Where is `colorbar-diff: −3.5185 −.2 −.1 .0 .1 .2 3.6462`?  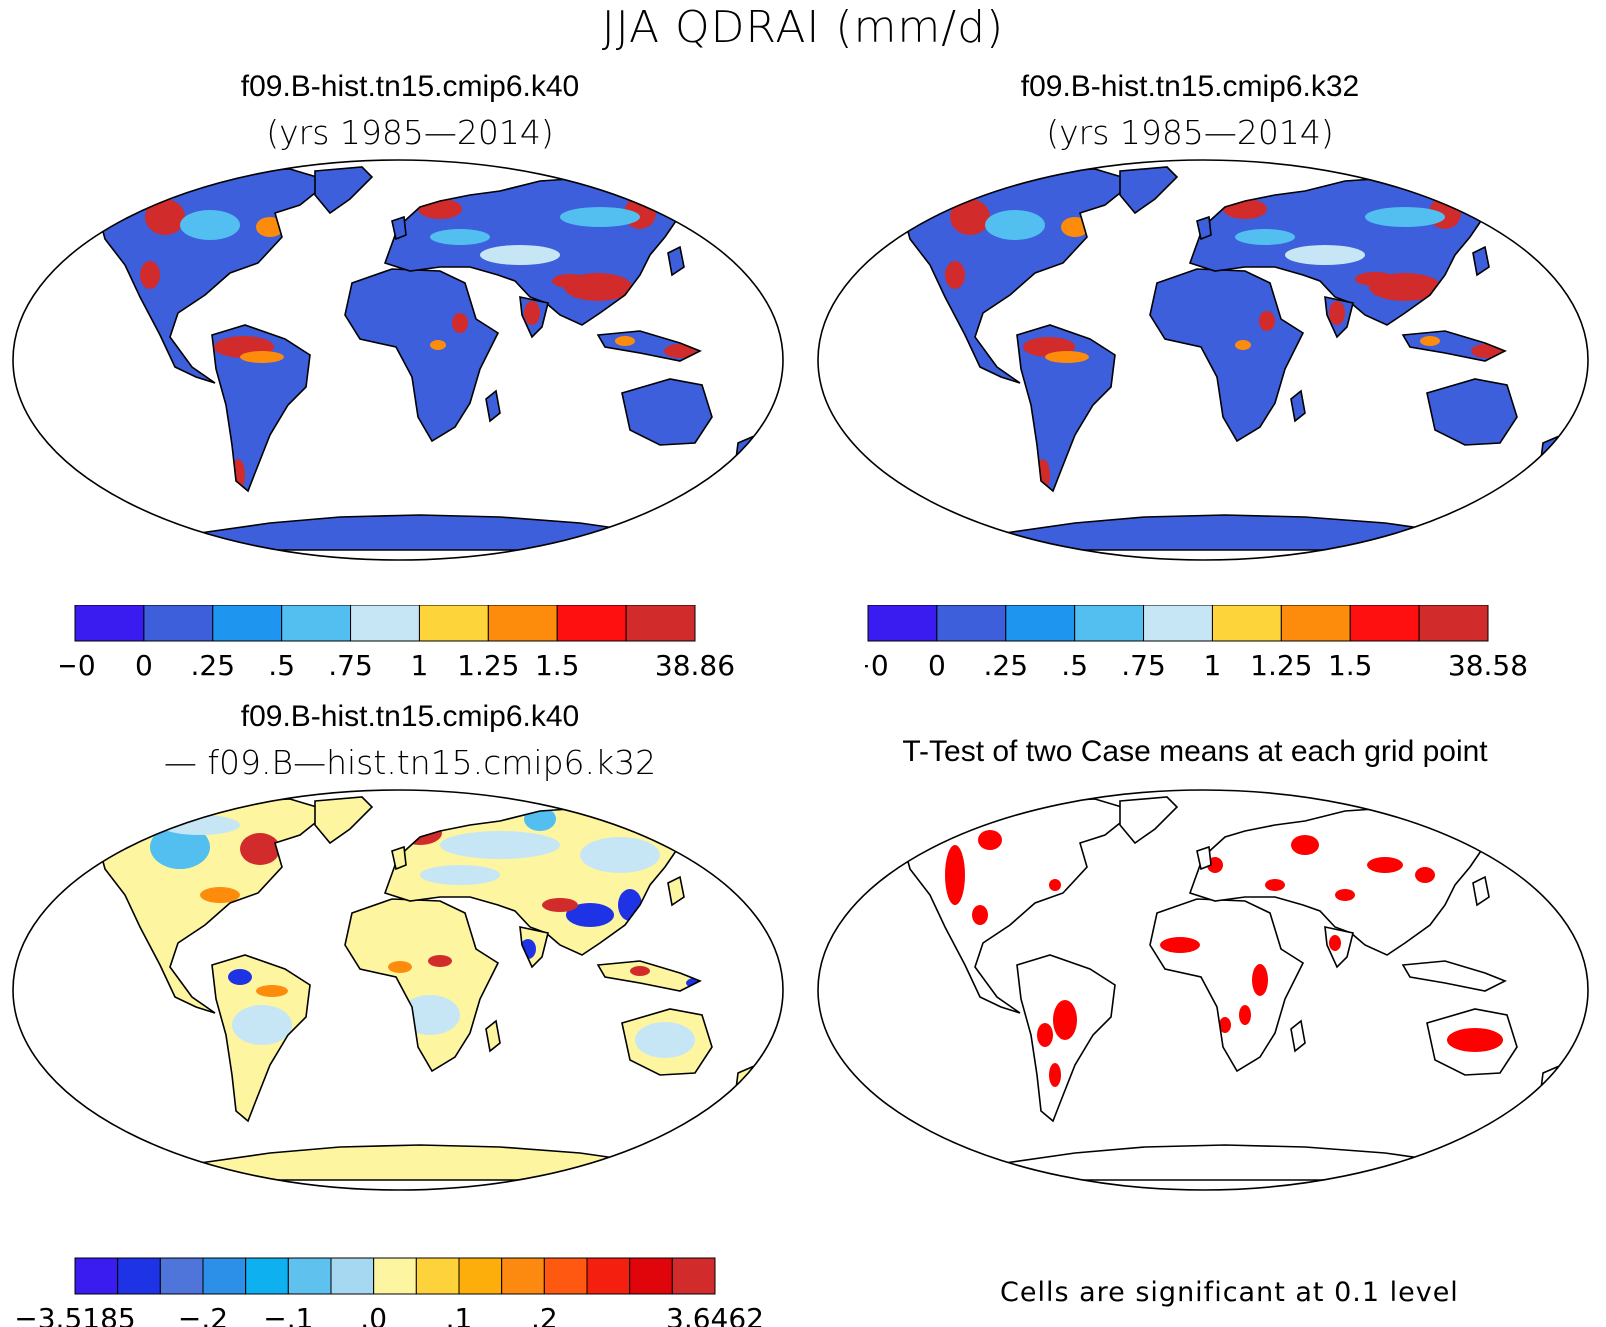
colorbar-diff: −3.5185 −.2 −.1 .0 .1 .2 3.6462 is located at coordinates (389, 1292).